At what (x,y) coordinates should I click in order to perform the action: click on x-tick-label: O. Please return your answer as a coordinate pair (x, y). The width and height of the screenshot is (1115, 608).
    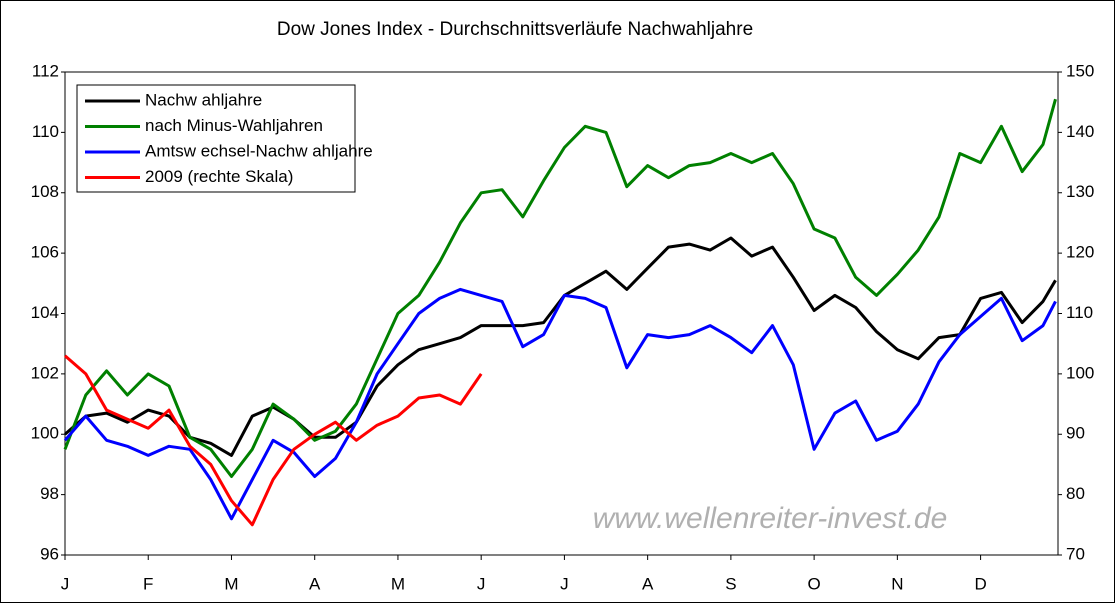
    Looking at the image, I should click on (814, 583).